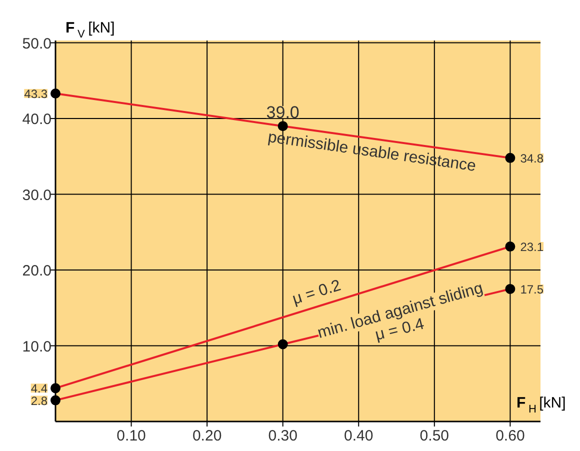 The width and height of the screenshot is (580, 451). What do you see at coordinates (532, 289) in the screenshot?
I see `data-label: 17.5` at bounding box center [532, 289].